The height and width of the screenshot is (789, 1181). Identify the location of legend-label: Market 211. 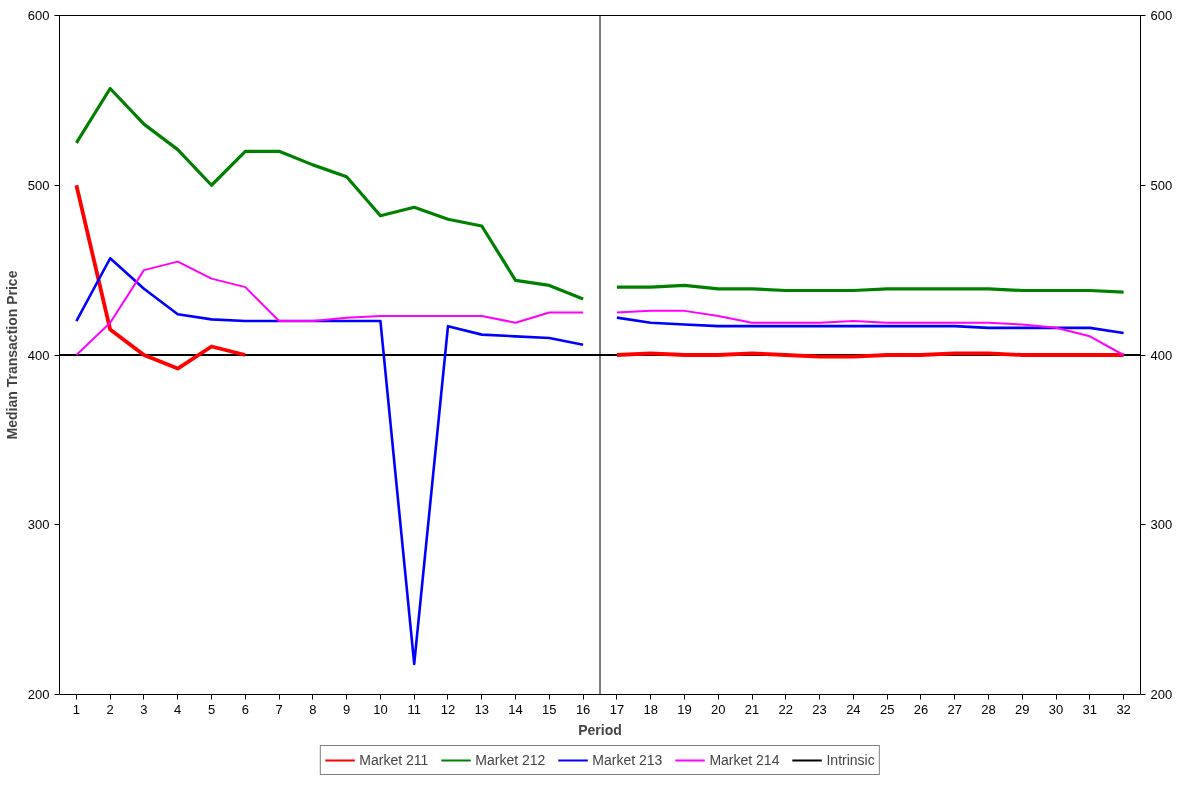
(394, 760).